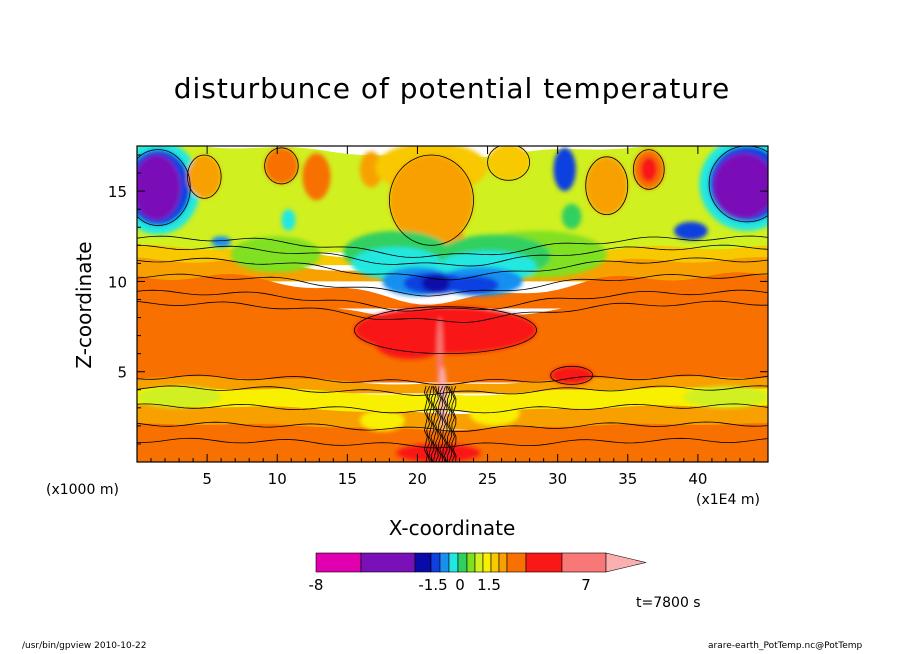 This screenshot has height=654, width=904. Describe the element at coordinates (627, 479) in the screenshot. I see `x-tick-label: 35` at that location.